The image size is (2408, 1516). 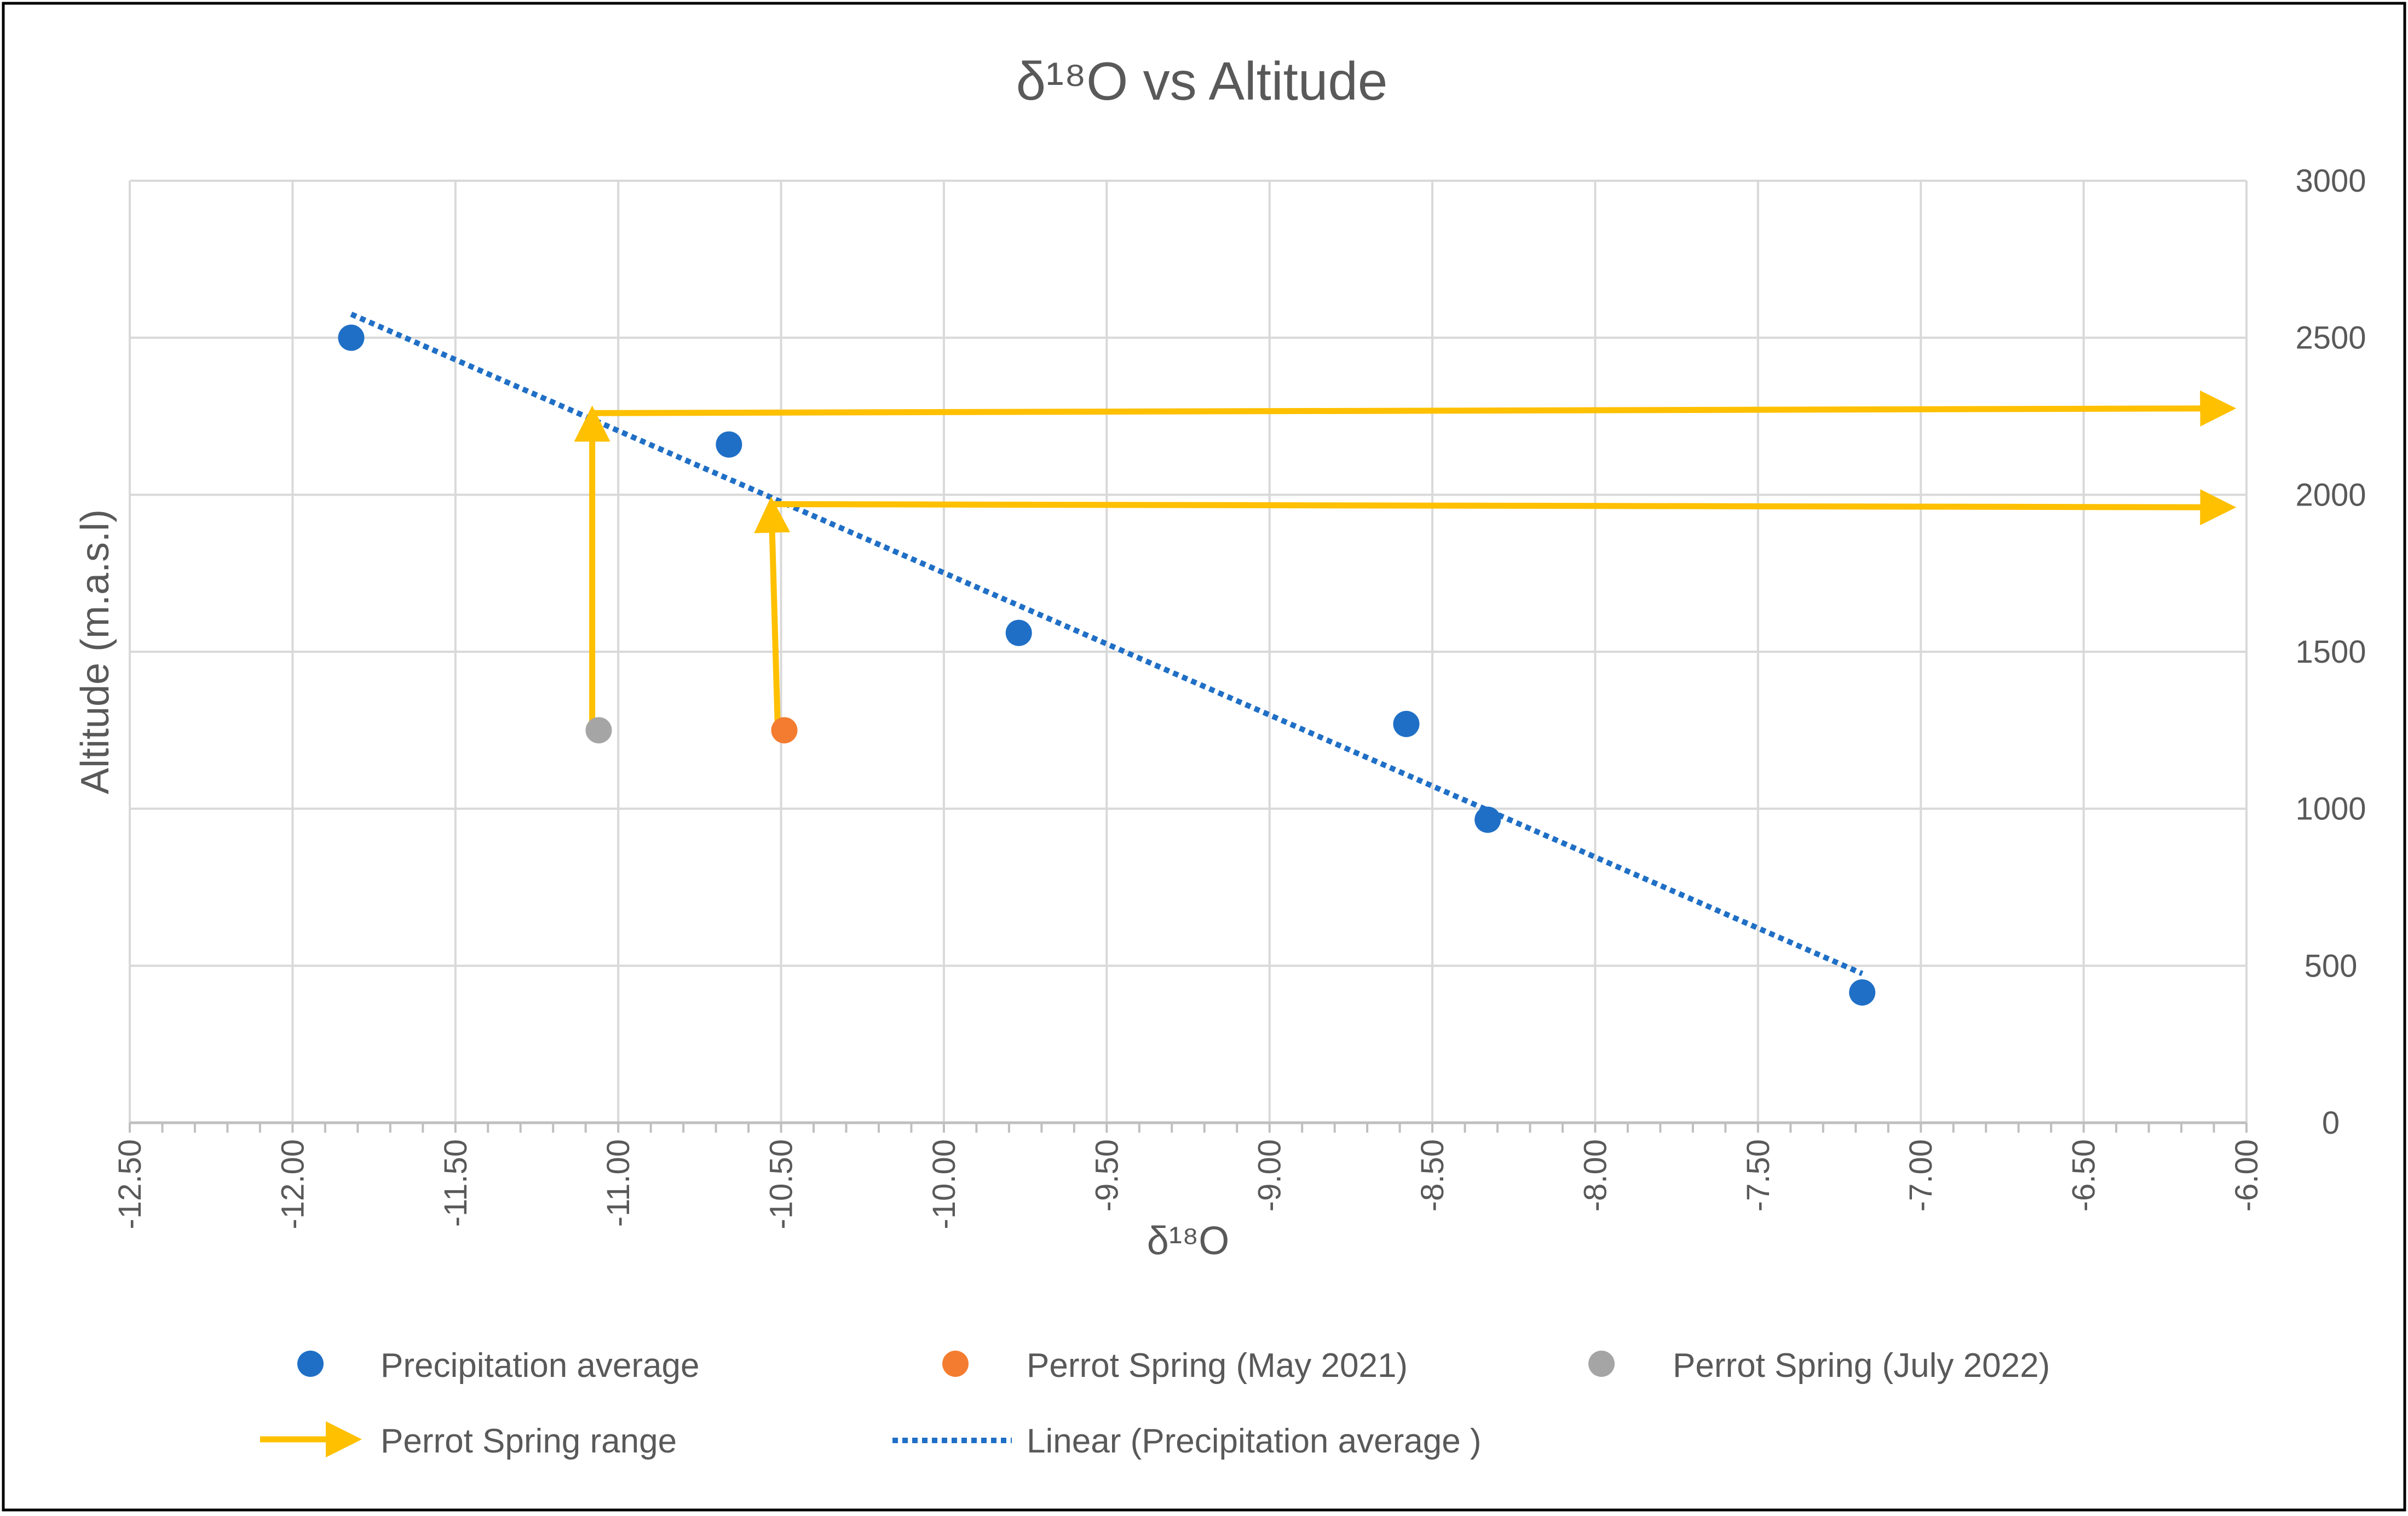 I want to click on y-axis-title: Altitude (m.a.s.l), so click(x=95, y=651).